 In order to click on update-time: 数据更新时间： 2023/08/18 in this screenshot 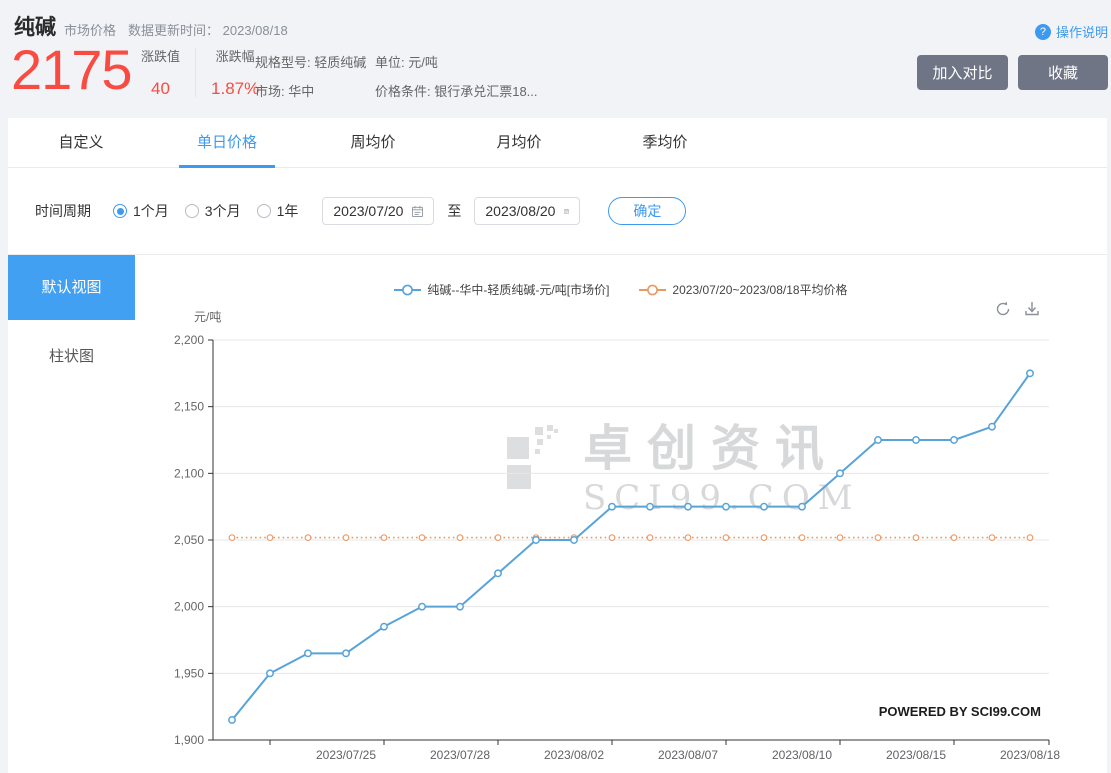, I will do `click(208, 29)`.